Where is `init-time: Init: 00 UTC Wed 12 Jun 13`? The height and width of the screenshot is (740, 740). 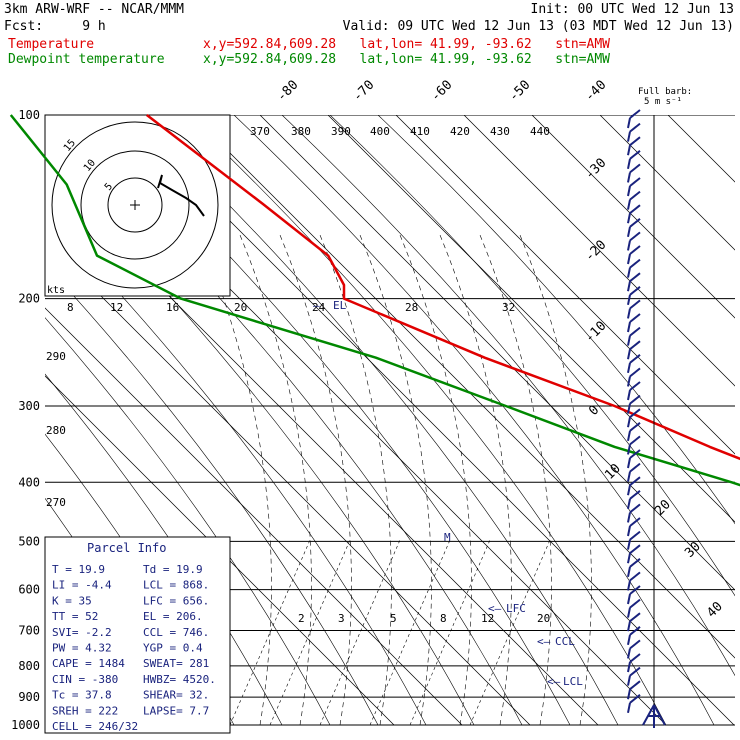
init-time: Init: 00 UTC Wed 12 Jun 13 is located at coordinates (632, 9).